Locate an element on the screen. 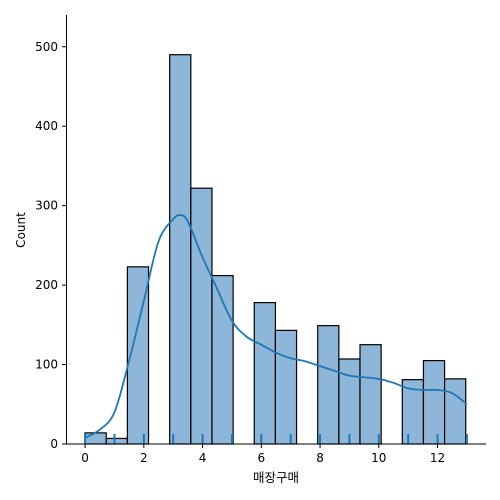 Image resolution: width=500 pixels, height=500 pixels. y-tick-label: 300 is located at coordinates (46, 206).